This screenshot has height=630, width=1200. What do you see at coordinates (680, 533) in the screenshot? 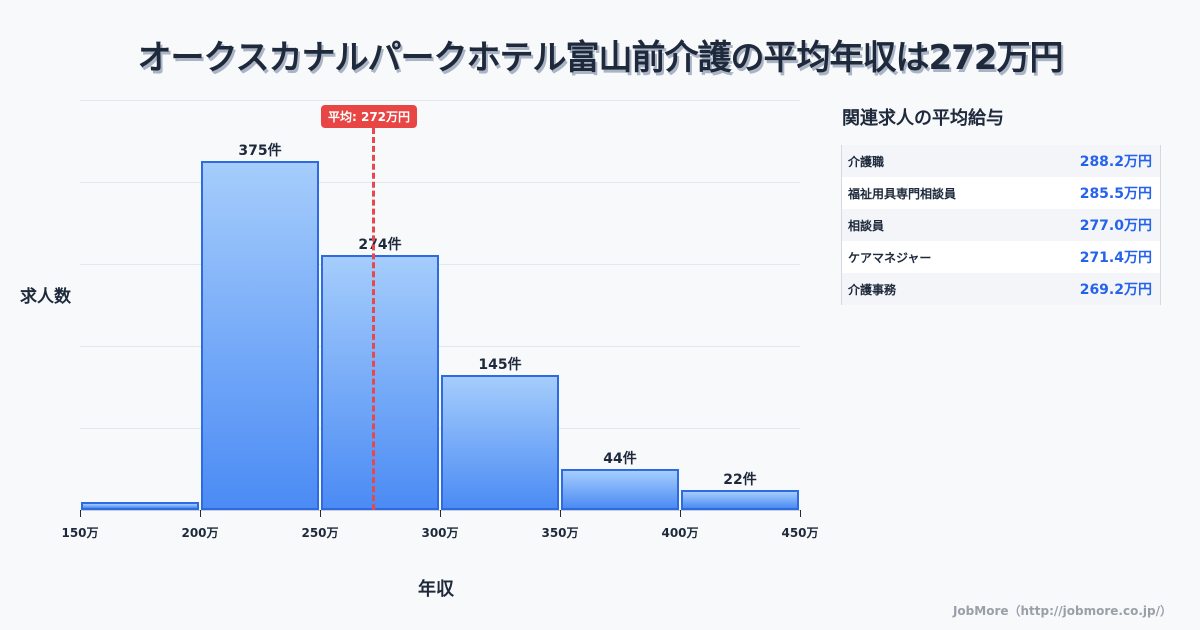
I see `x-tick-label: 400万` at bounding box center [680, 533].